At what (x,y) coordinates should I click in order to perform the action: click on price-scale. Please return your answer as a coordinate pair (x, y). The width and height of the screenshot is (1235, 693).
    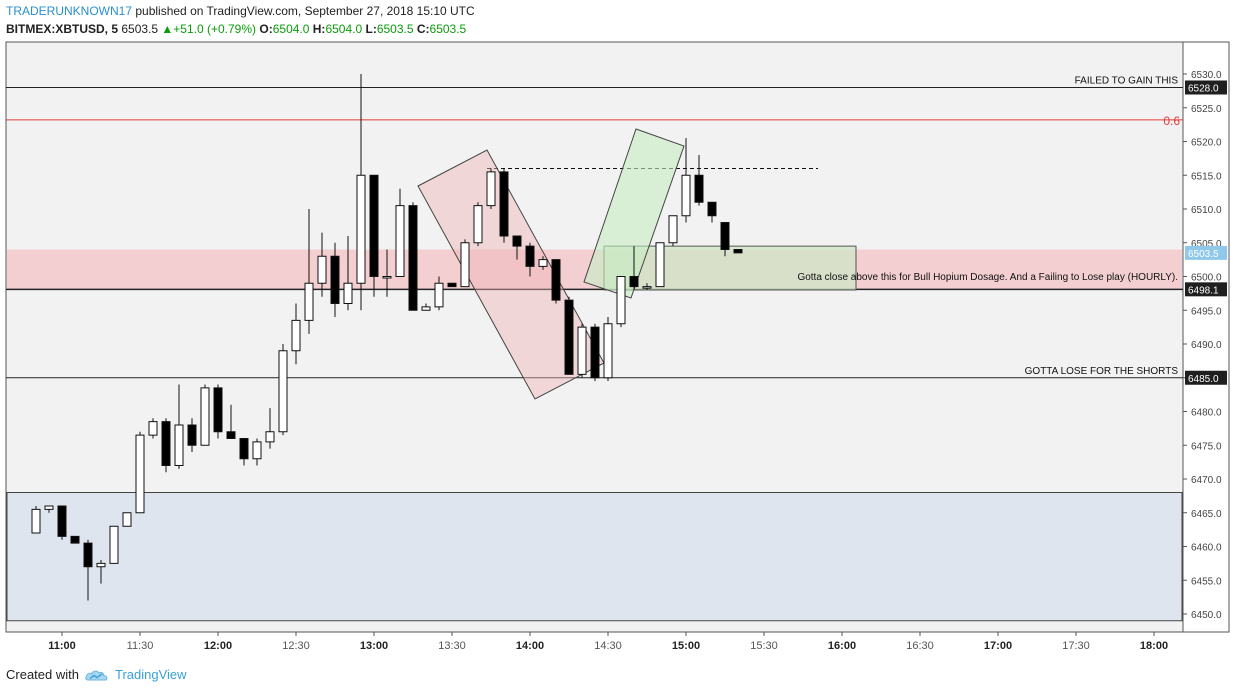
    Looking at the image, I should click on (1206, 337).